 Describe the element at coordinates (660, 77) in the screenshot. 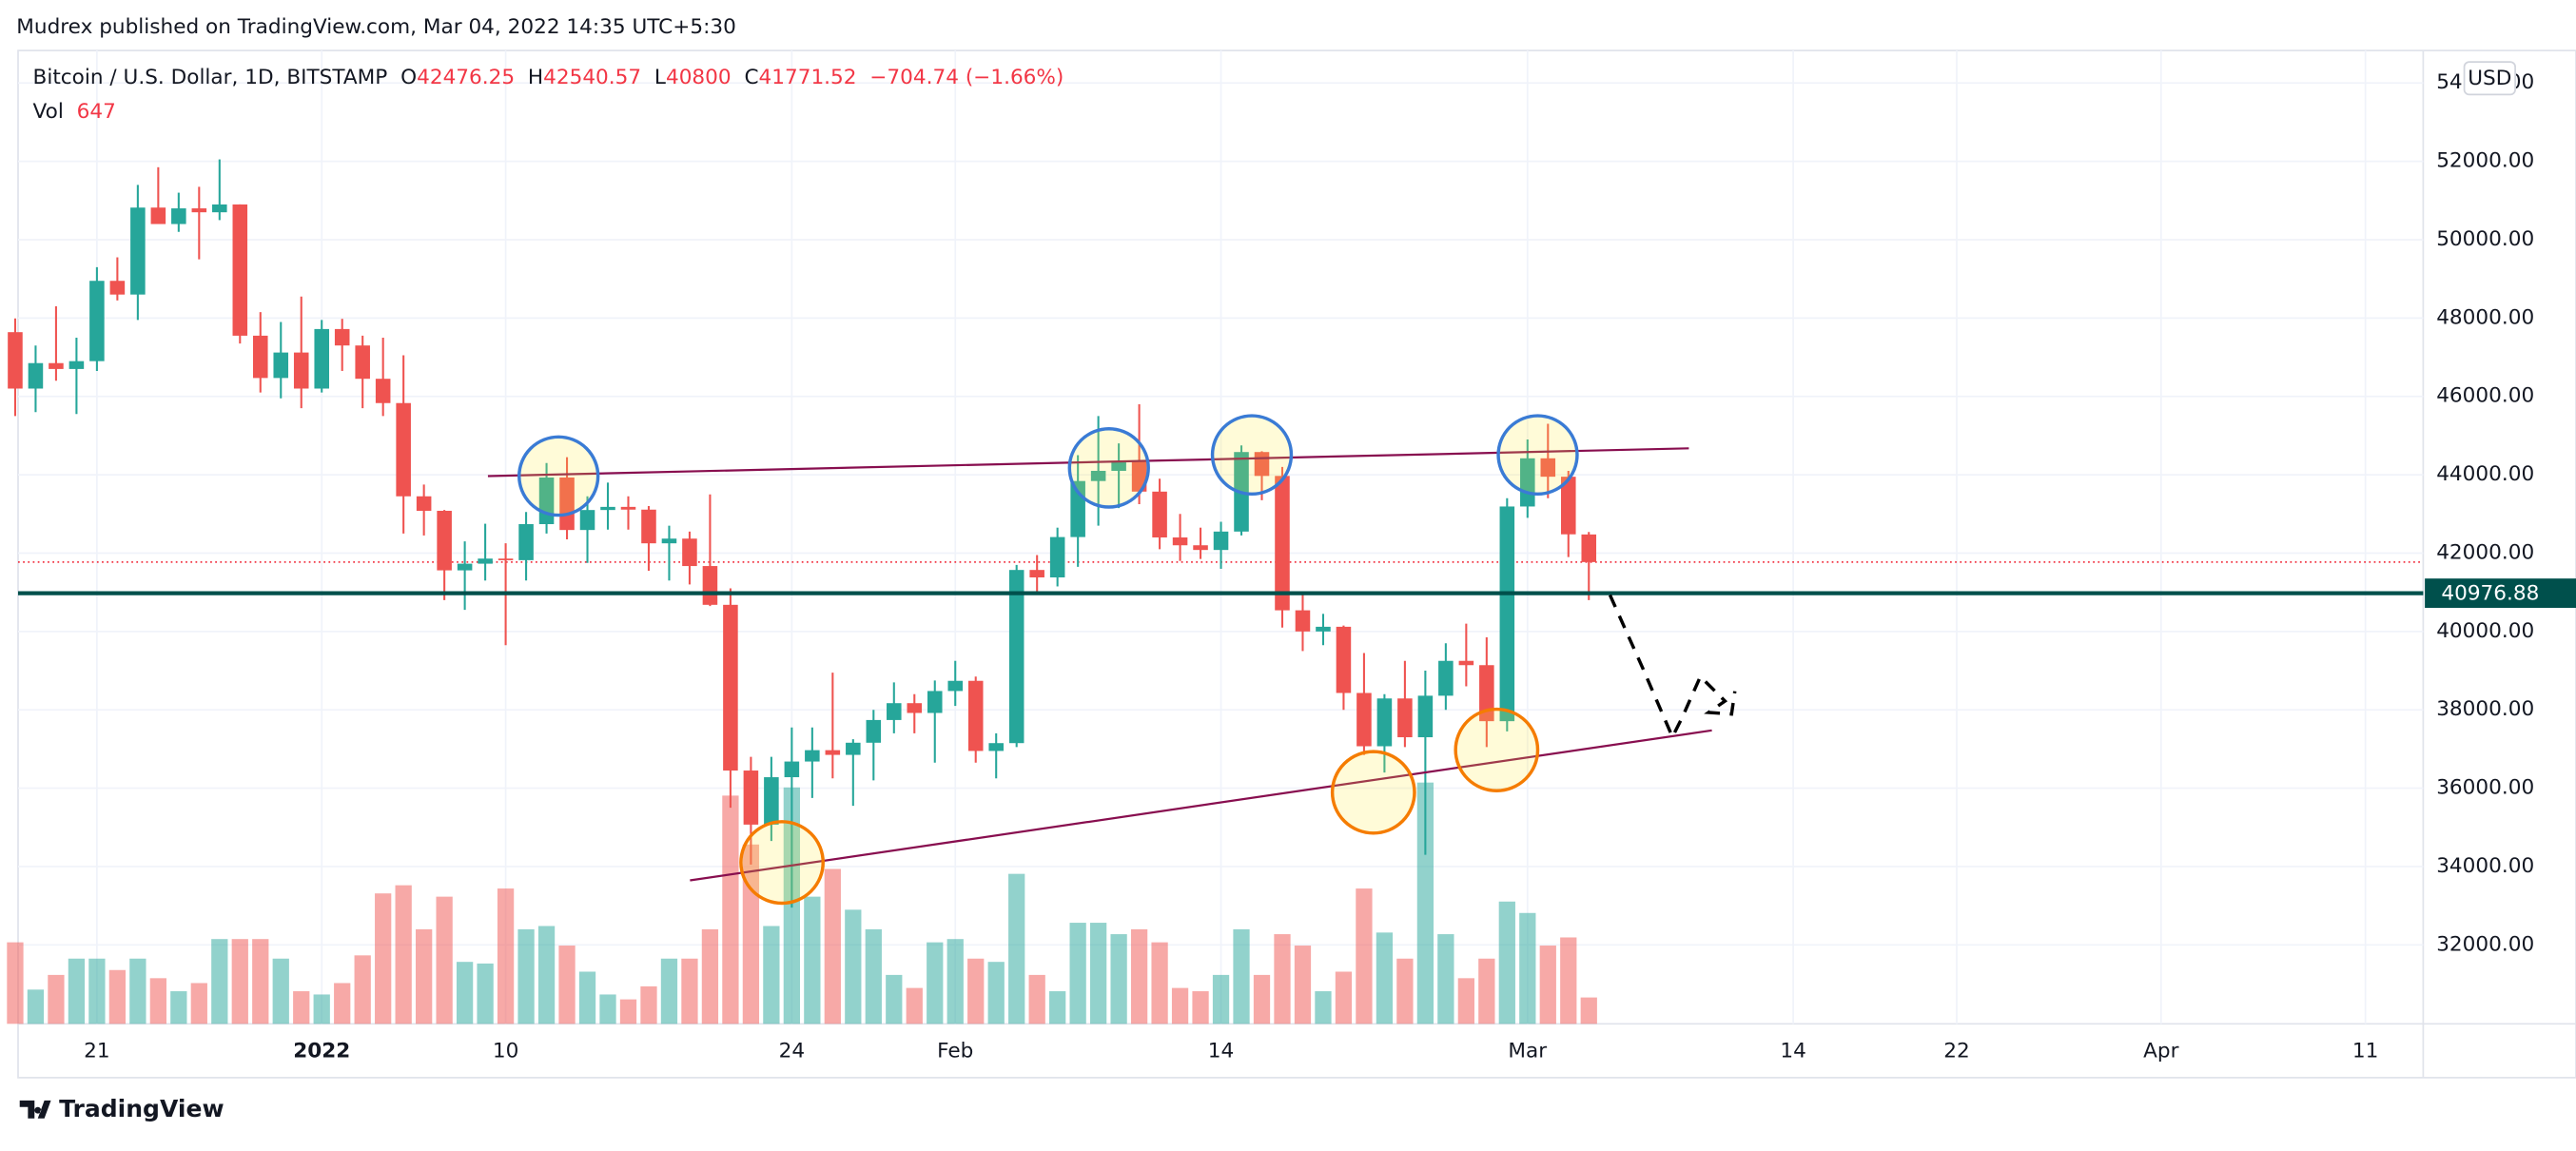

I see `legend-key: L` at that location.